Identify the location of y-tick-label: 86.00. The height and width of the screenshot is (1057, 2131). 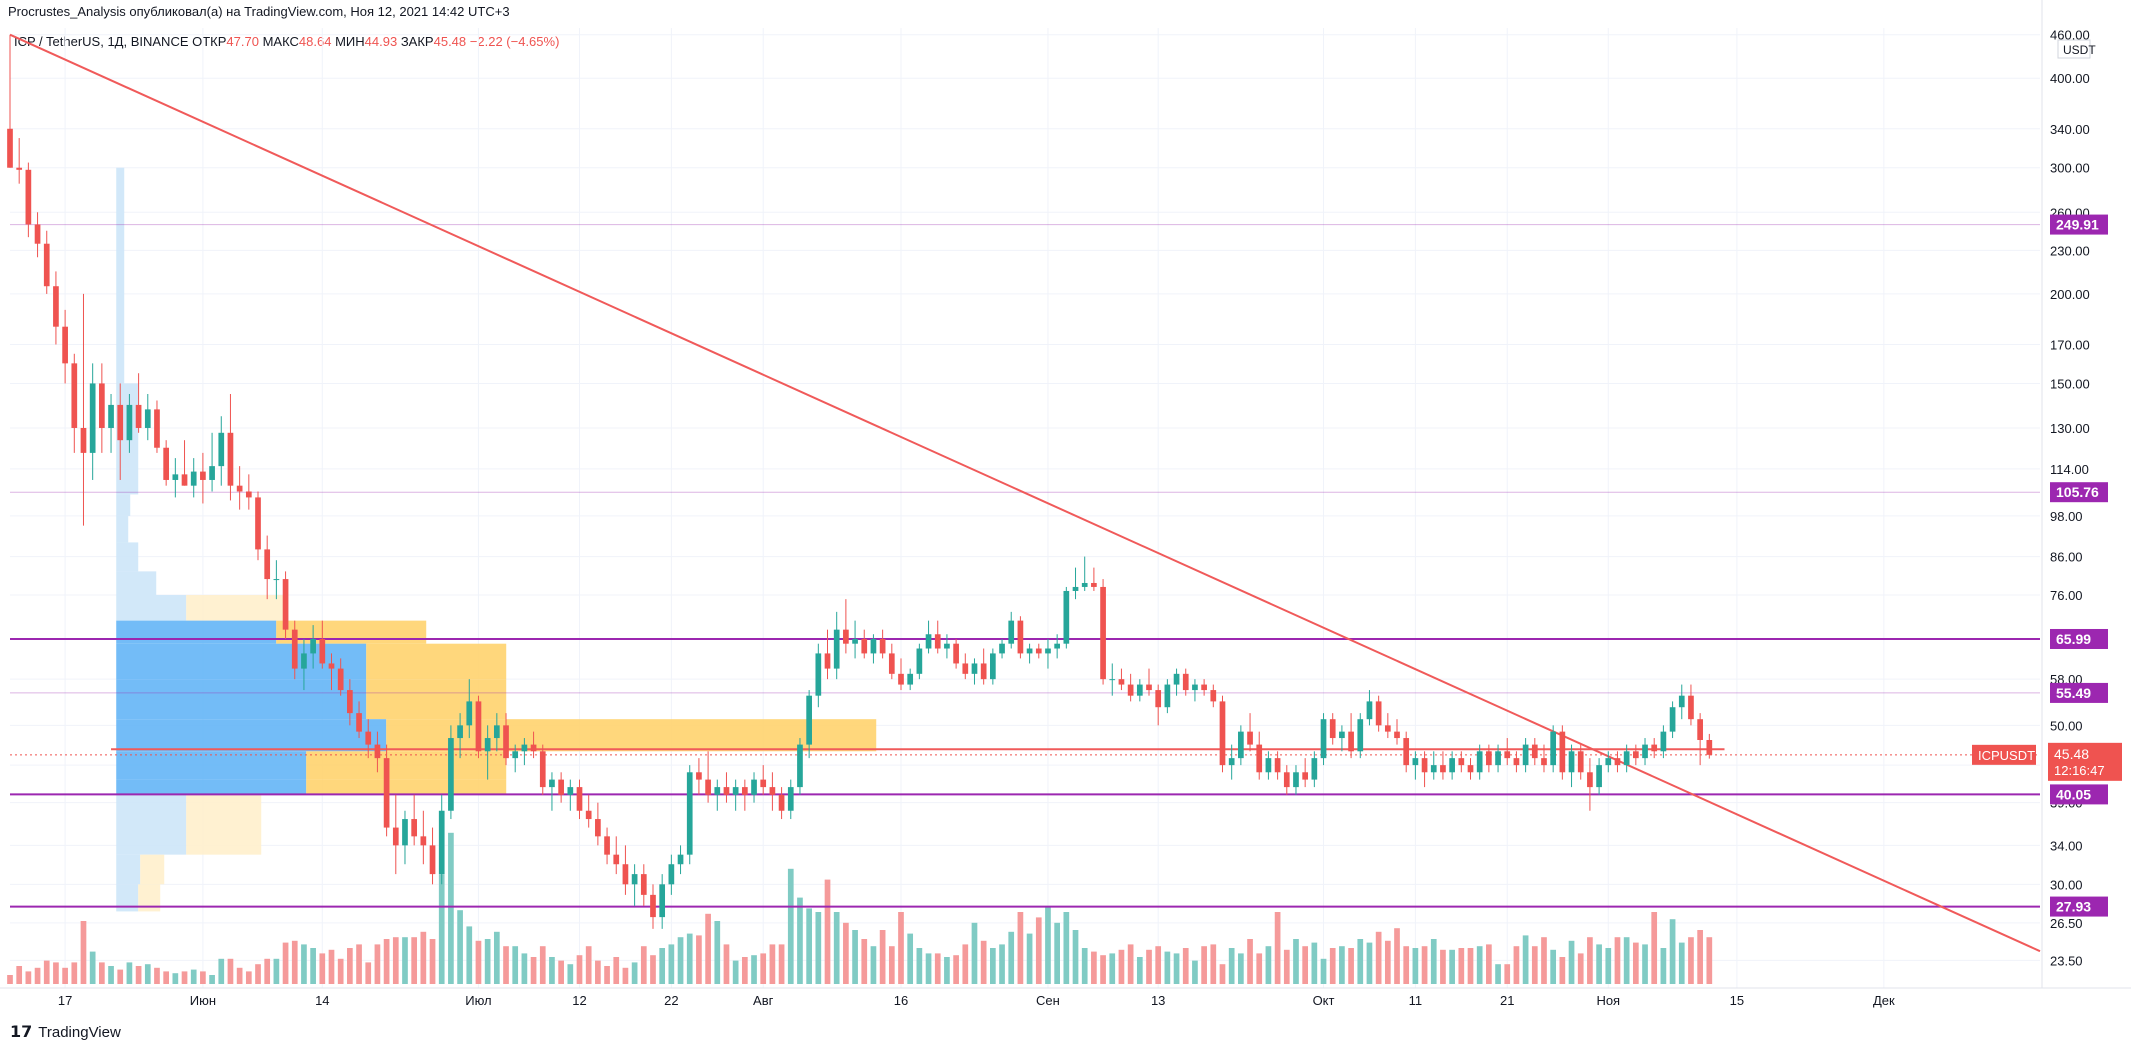
(2066, 557).